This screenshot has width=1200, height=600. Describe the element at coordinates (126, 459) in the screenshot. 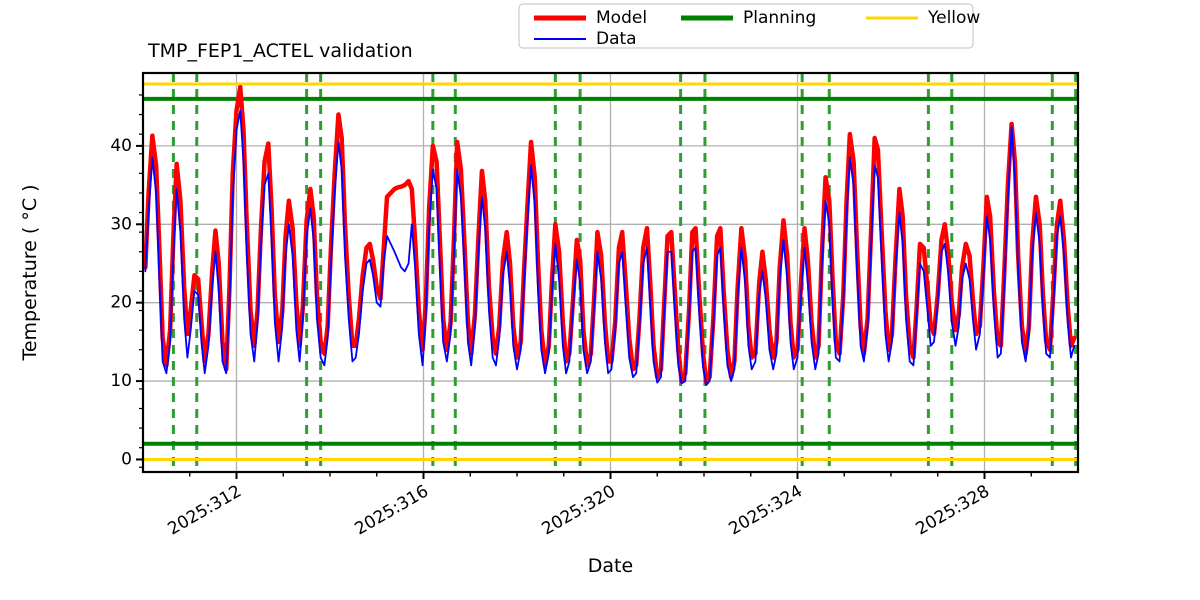

I see `ytick-label: 0` at that location.